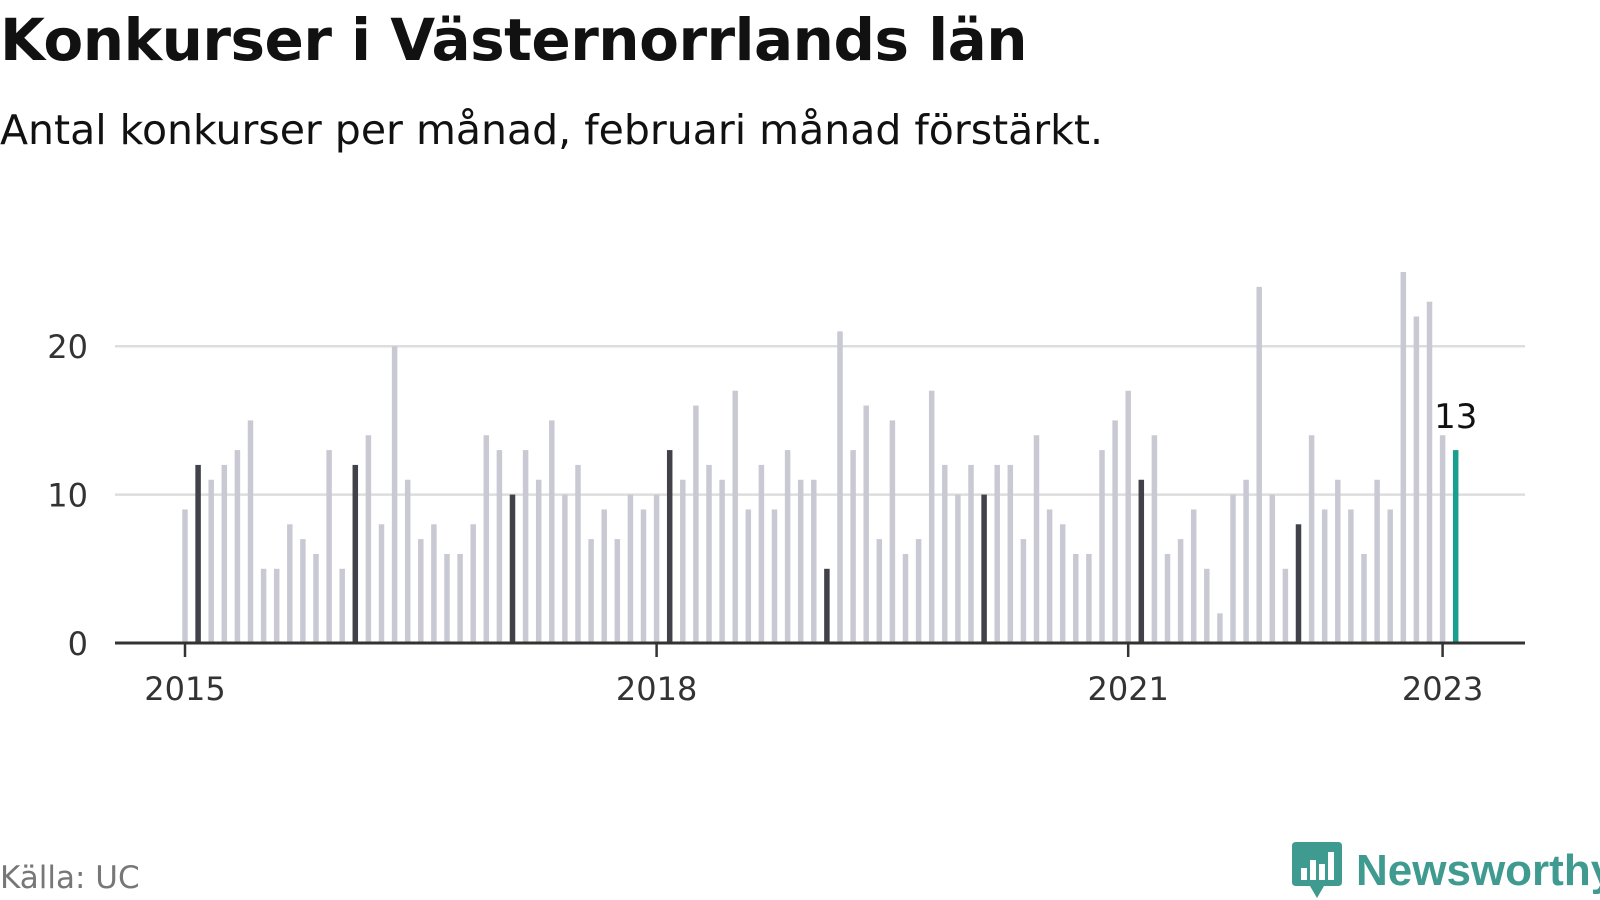  What do you see at coordinates (1317, 870) in the screenshot?
I see `bar-chart-speech-bubble-icon` at bounding box center [1317, 870].